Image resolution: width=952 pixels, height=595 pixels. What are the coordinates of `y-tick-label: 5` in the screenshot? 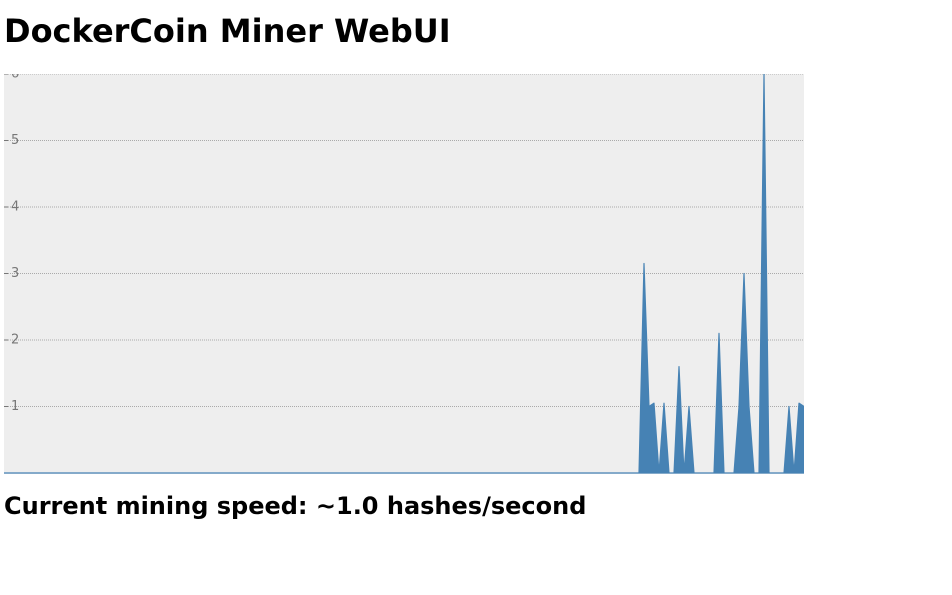 It's located at (15, 140).